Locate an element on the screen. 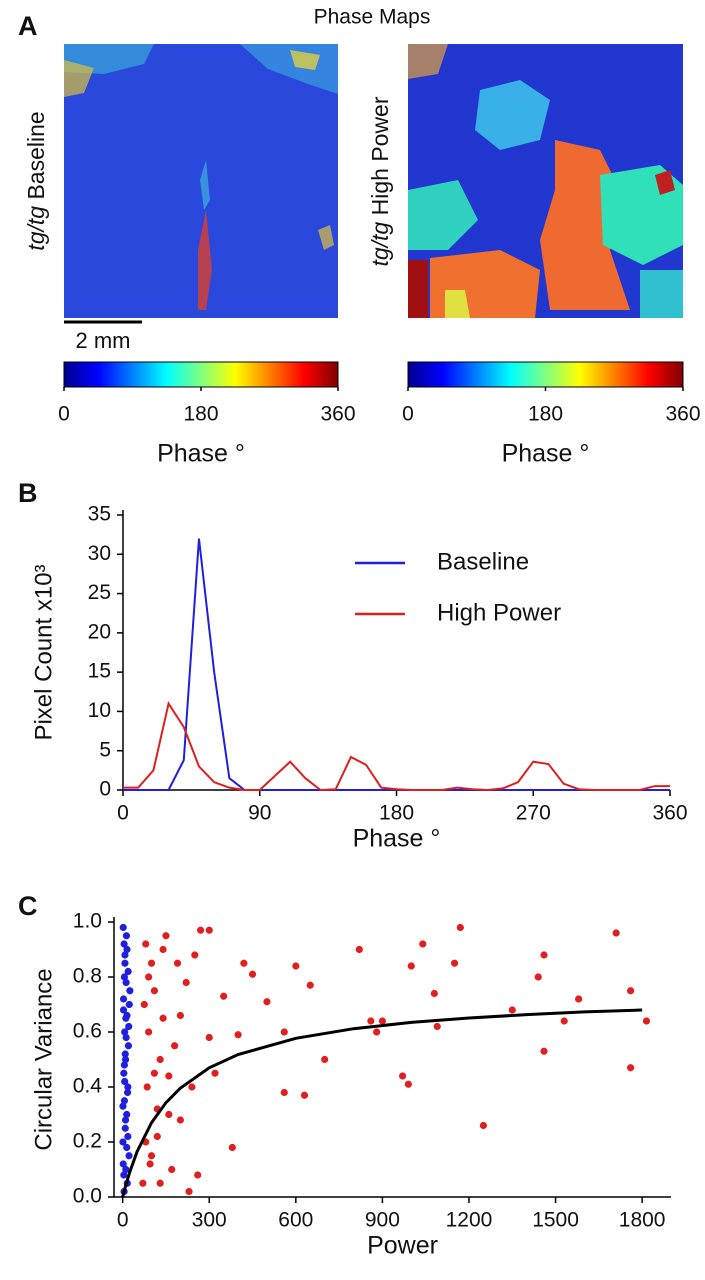  y-tick-label: 15 is located at coordinates (99, 671).